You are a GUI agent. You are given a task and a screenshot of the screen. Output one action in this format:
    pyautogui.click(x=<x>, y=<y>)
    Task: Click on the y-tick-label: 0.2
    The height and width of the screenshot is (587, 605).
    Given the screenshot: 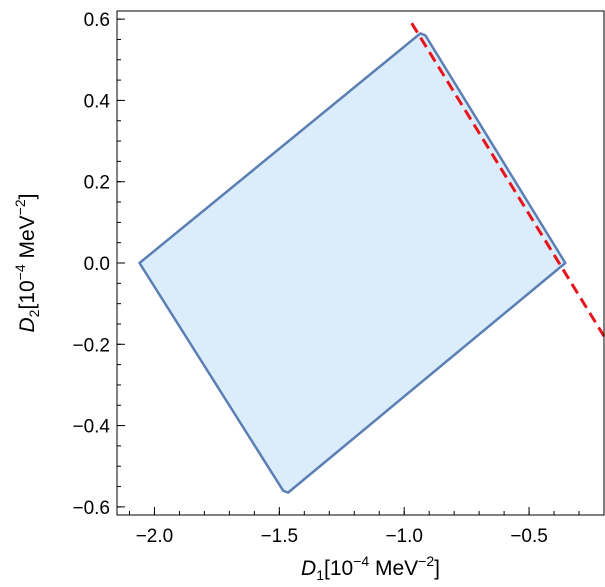 What is the action you would take?
    pyautogui.click(x=97, y=183)
    